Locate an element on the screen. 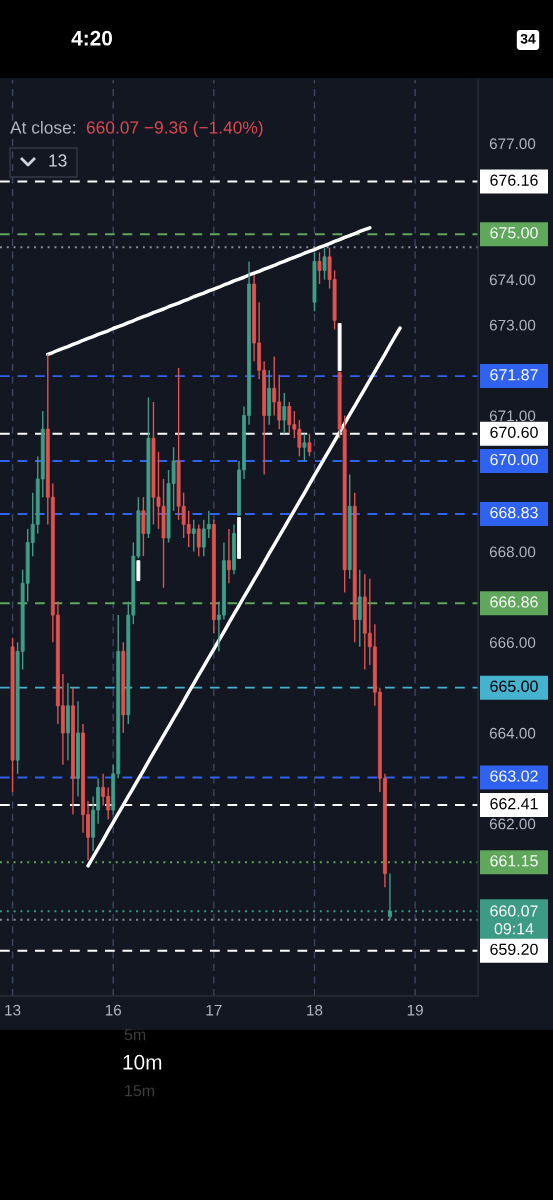 The width and height of the screenshot is (553, 1200). ref-line-label: 675.00 is located at coordinates (514, 233).